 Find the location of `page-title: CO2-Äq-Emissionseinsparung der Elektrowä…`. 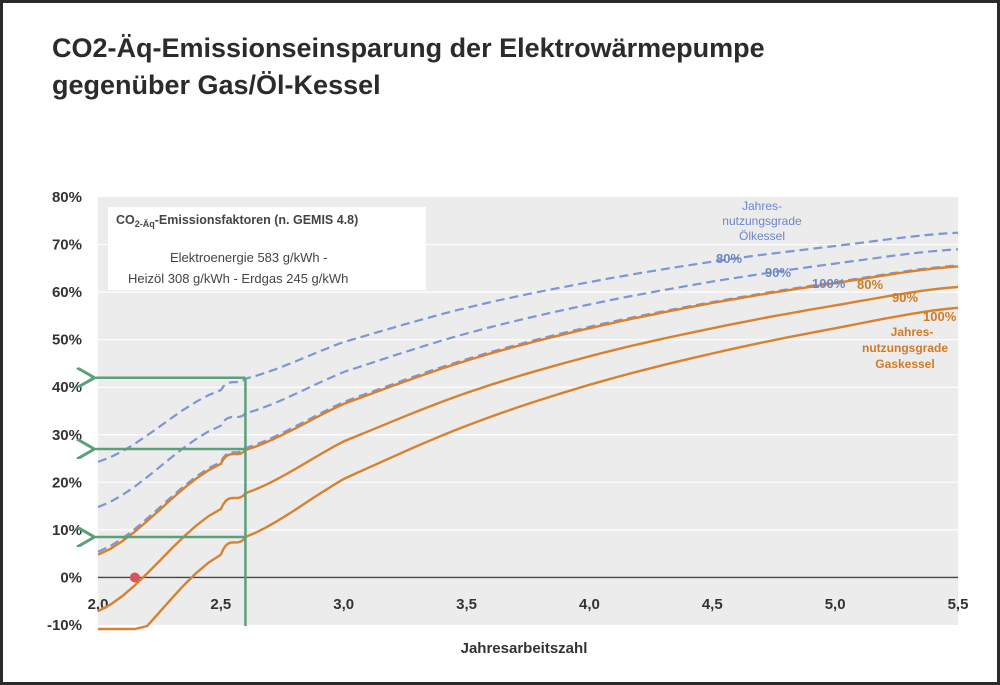

page-title: CO2-Äq-Emissionseinsparung der Elektrowä… is located at coordinates (502, 67).